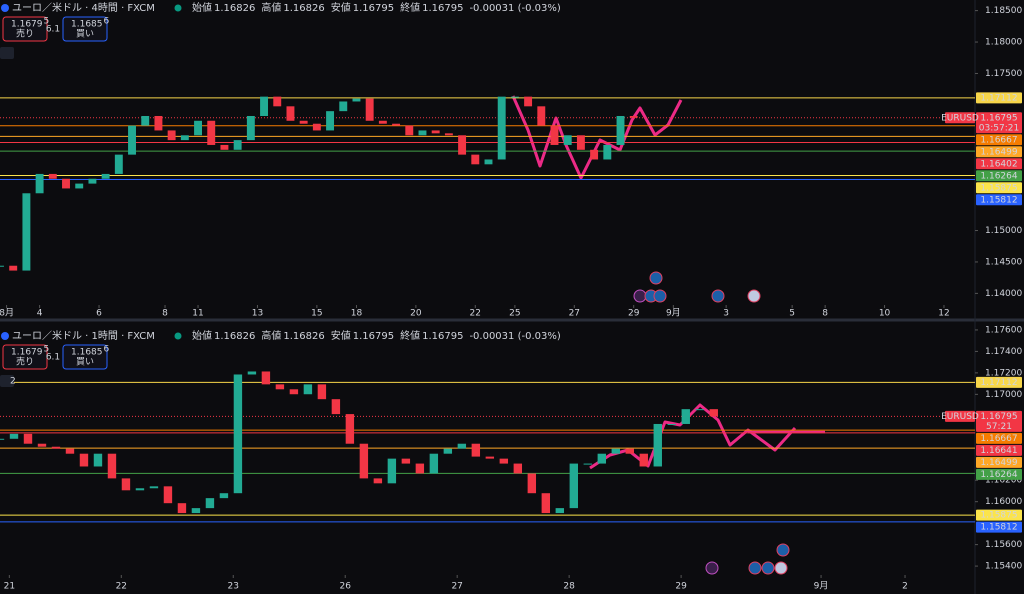 This screenshot has height=594, width=1024. Describe the element at coordinates (1003, 352) in the screenshot. I see `y-tick-label: 1.17400` at that location.